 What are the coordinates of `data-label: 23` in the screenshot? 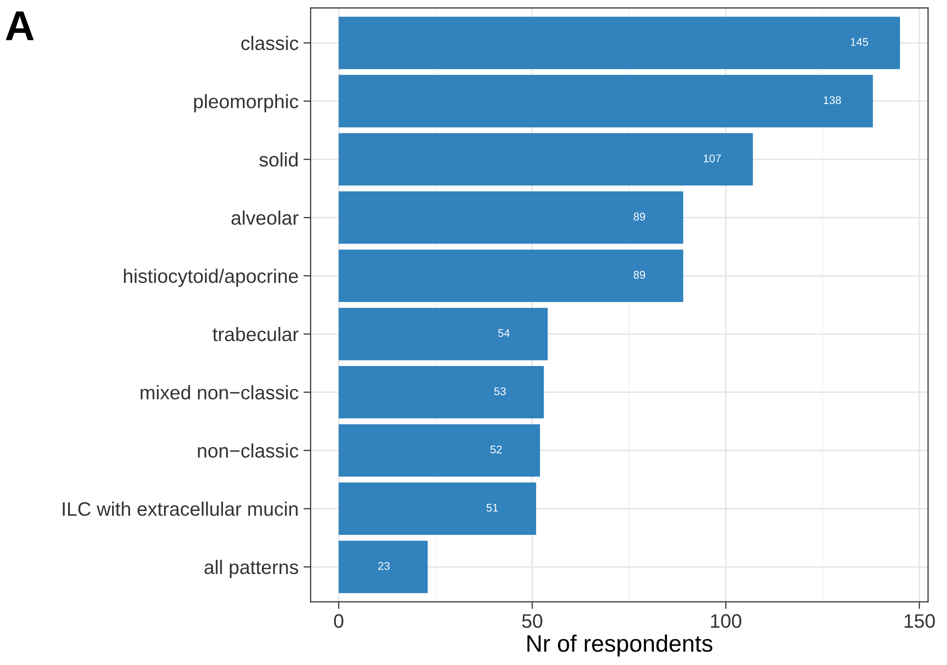 It's located at (384, 566).